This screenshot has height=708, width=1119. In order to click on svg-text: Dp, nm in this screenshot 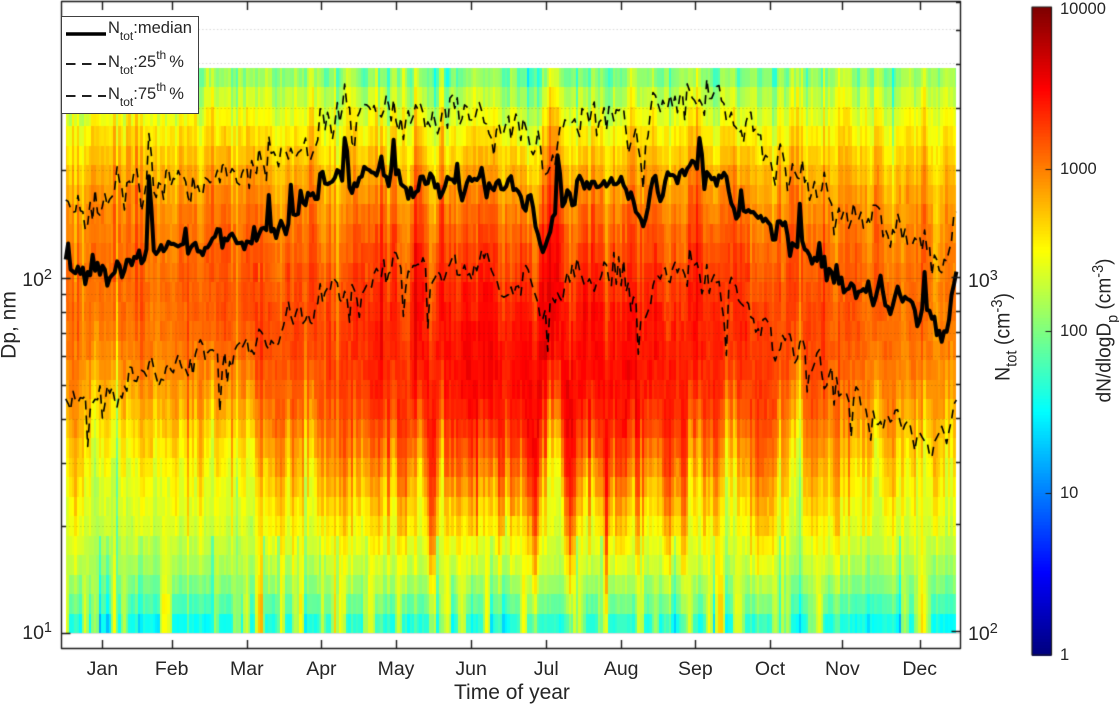, I will do `click(10, 325)`.